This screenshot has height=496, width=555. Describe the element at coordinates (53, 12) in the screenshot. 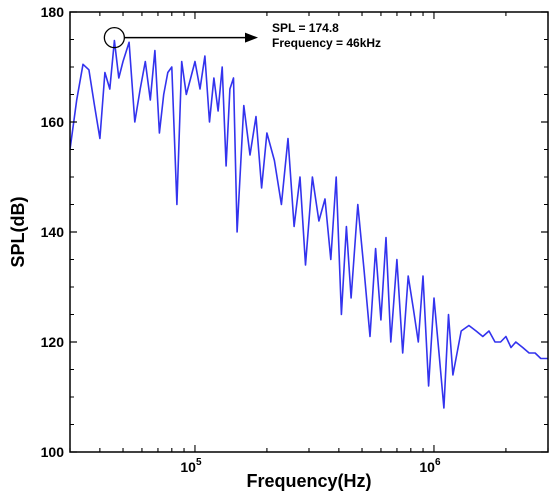

I see `y-tick-label: 180` at that location.